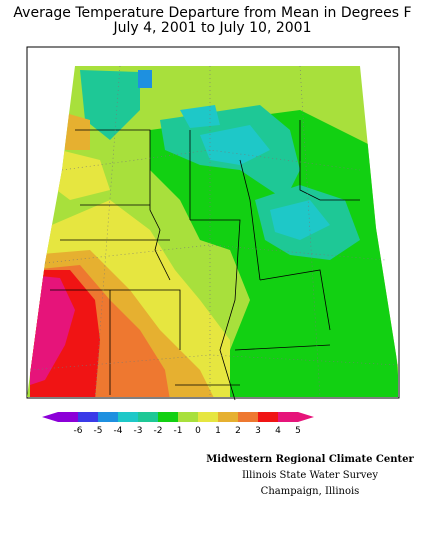 The width and height of the screenshot is (425, 550). I want to click on legend-arrow-low, so click(50, 417).